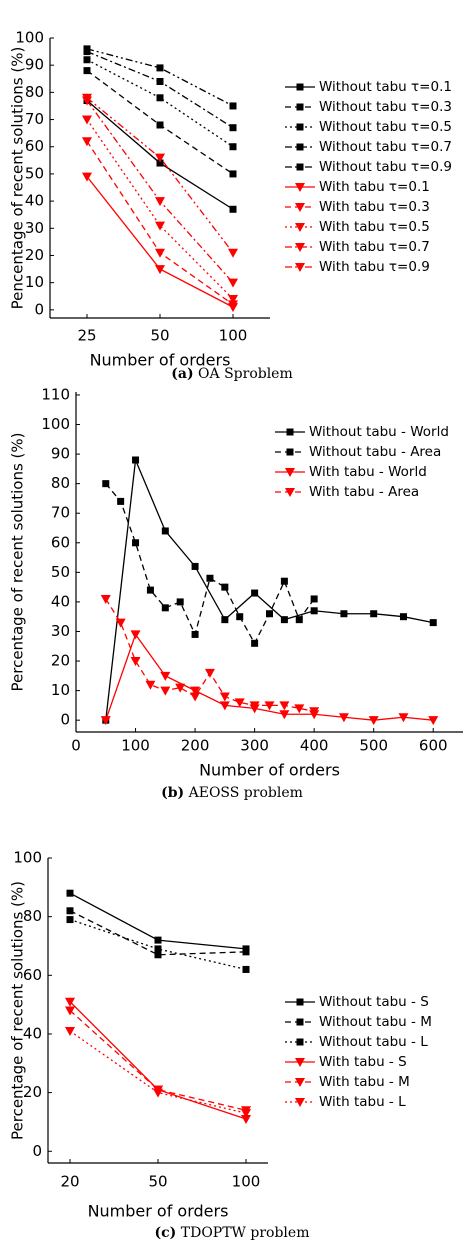 Image resolution: width=465 pixels, height=1247 pixels. Describe the element at coordinates (60, 454) in the screenshot. I see `y-tick-label: 90` at that location.